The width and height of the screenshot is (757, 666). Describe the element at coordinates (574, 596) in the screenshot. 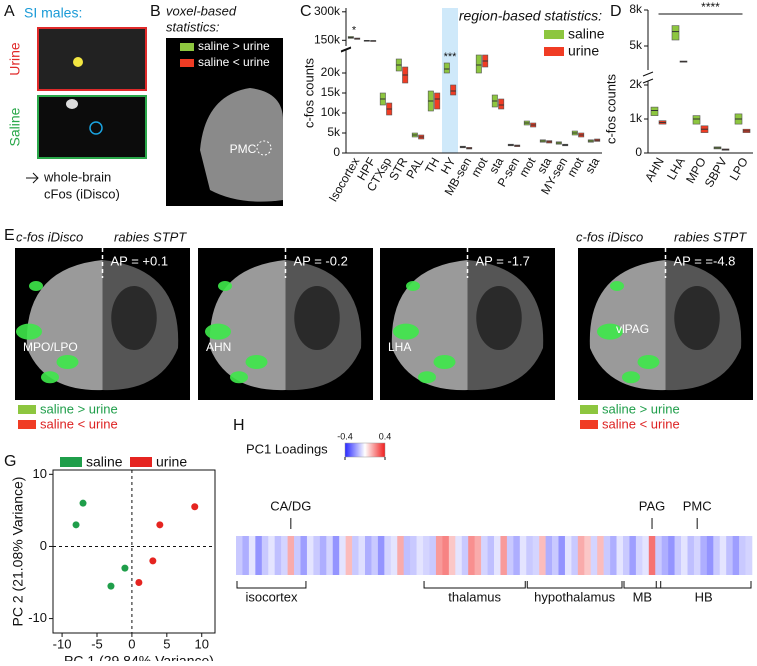

I see `region-label: hypothalamus` at that location.